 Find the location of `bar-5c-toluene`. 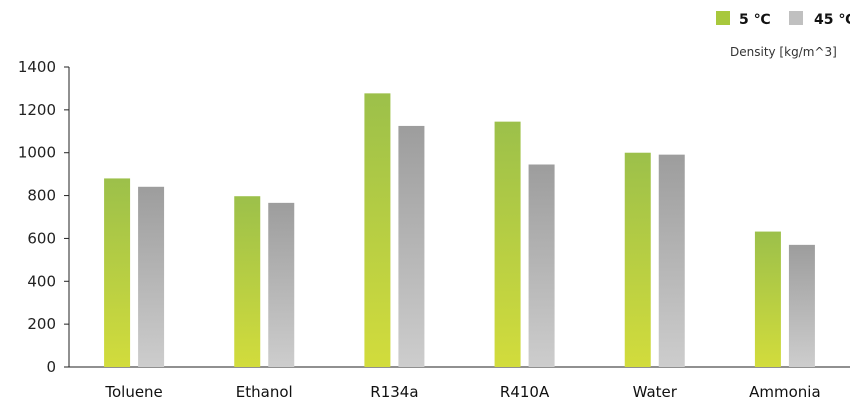

bar-5c-toluene is located at coordinates (117, 272).